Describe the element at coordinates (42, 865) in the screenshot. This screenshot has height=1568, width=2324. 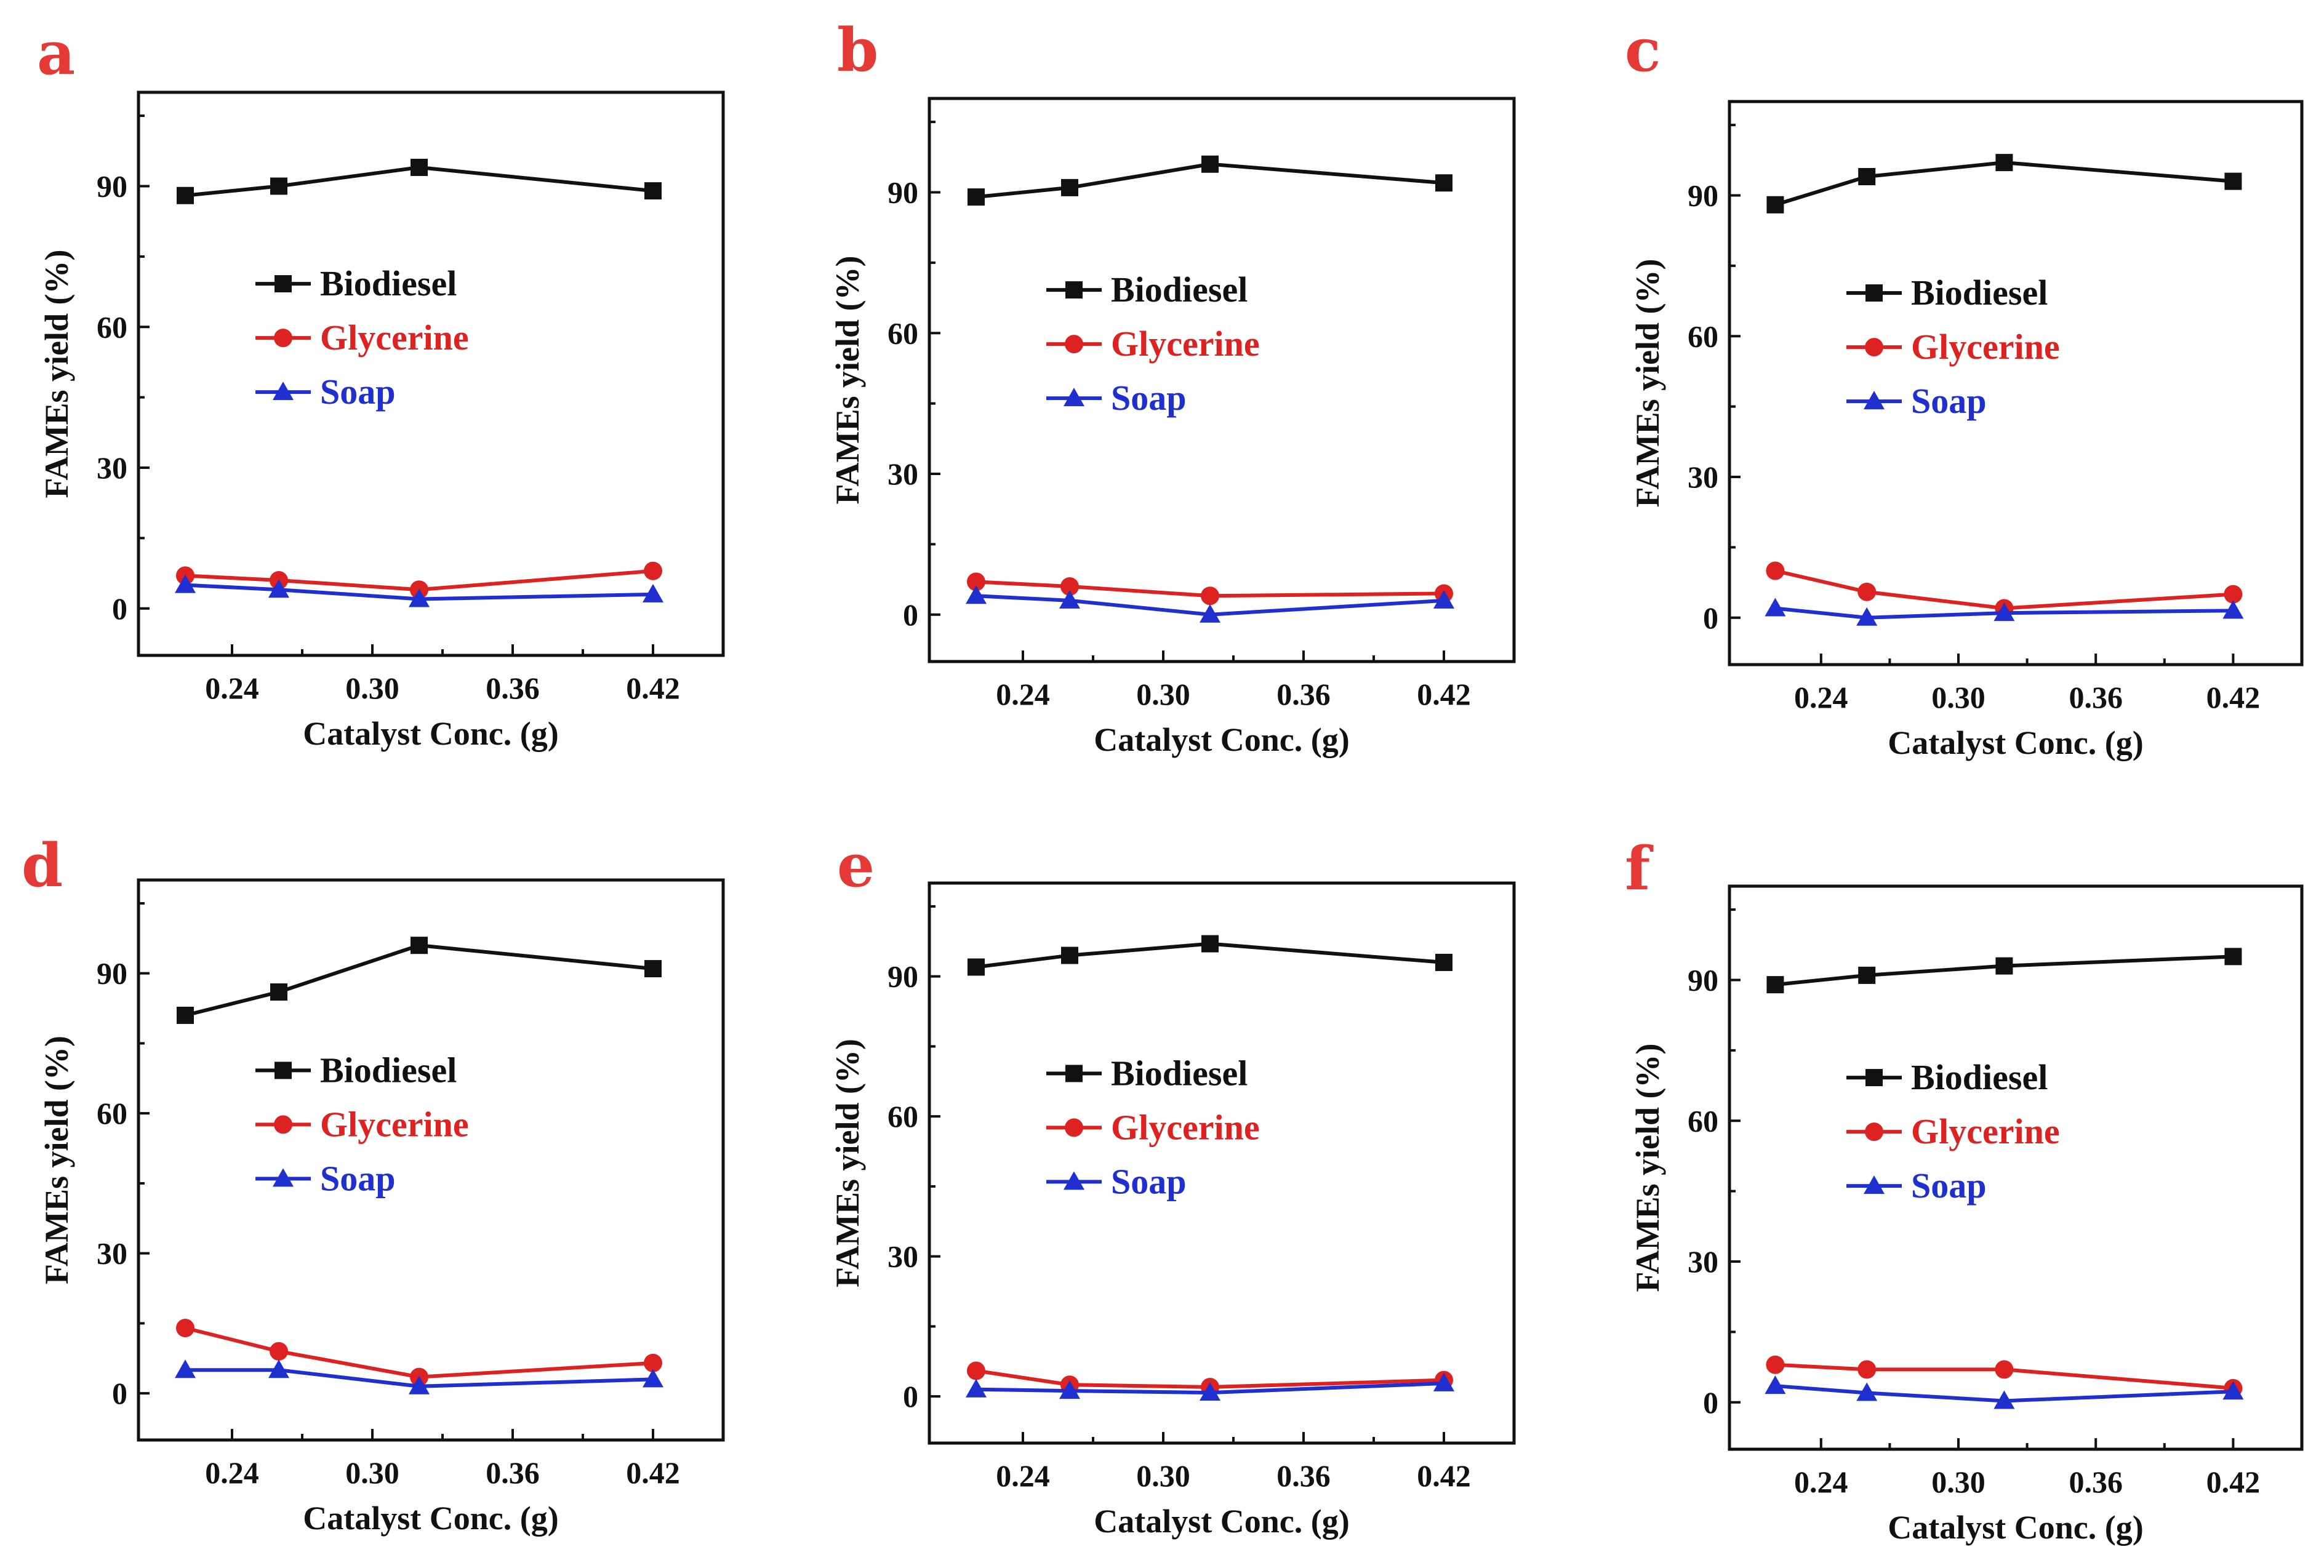
I see `panel-letter: d` at that location.